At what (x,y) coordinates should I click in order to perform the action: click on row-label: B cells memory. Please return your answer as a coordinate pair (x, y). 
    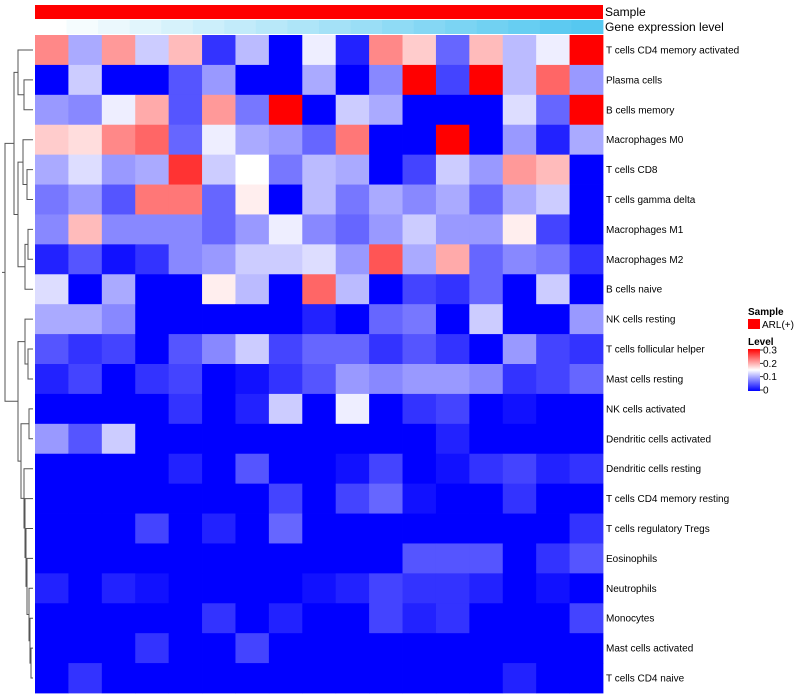
    Looking at the image, I should click on (640, 110).